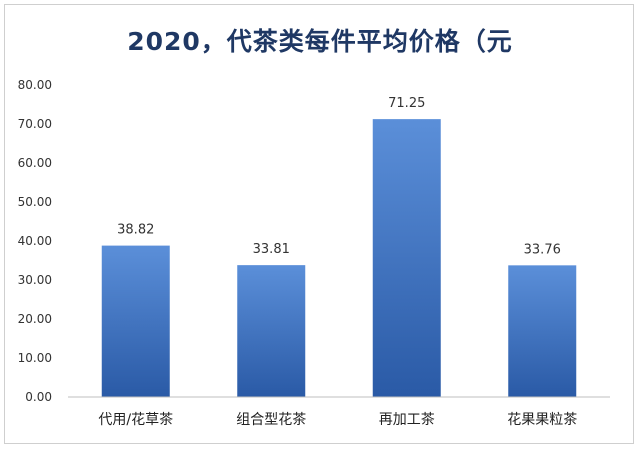  Describe the element at coordinates (542, 420) in the screenshot. I see `x-category-label: 花果果粒茶` at that location.